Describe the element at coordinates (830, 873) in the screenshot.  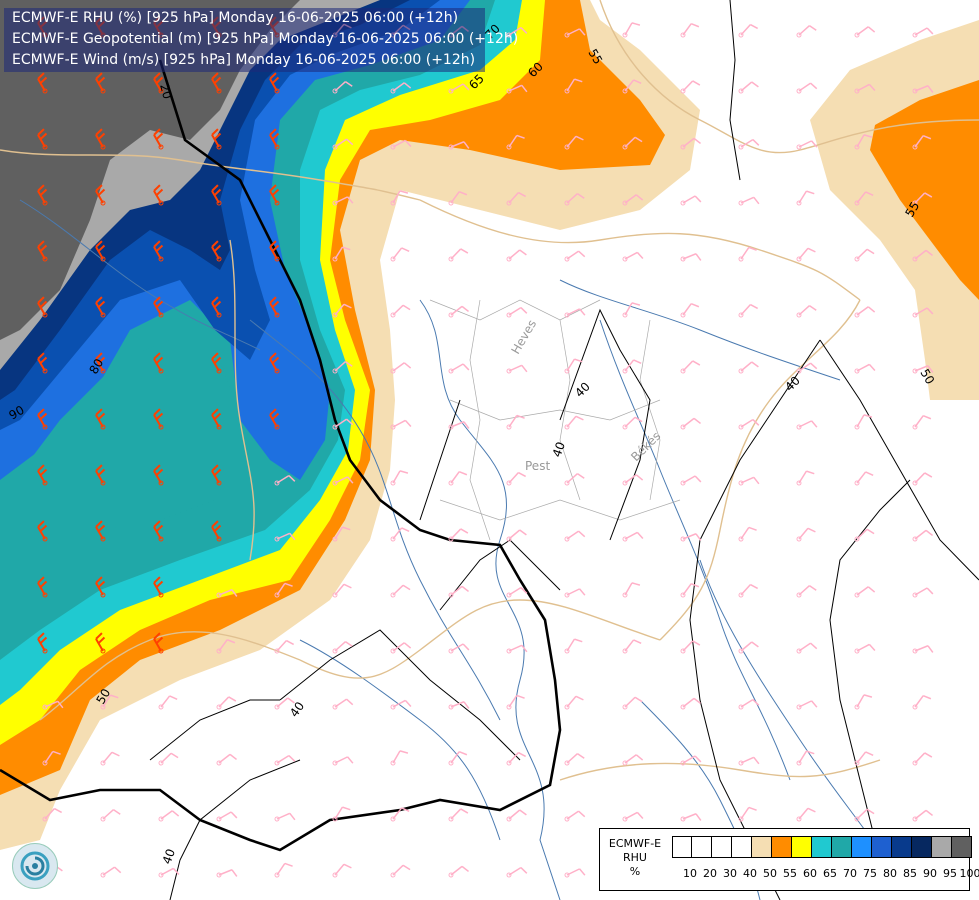
I see `legend-tick-label: 65` at that location.